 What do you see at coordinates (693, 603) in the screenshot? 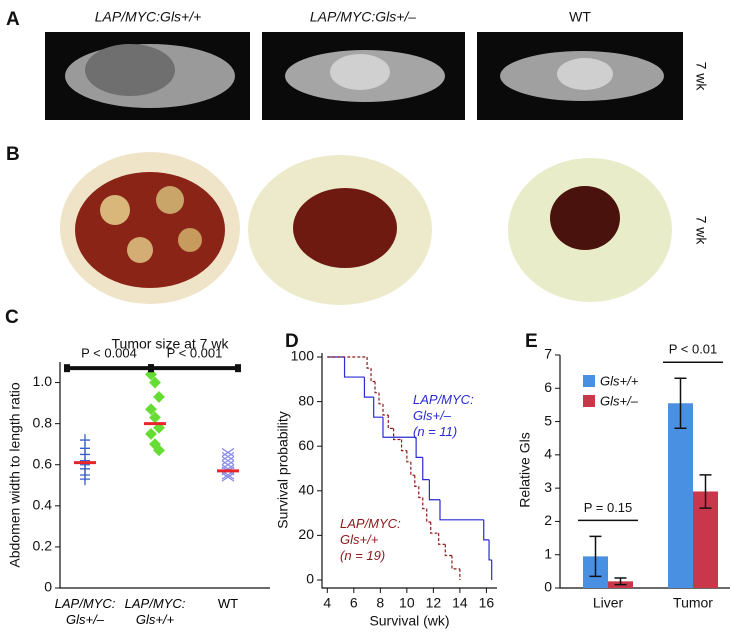
I see `x-tick-label: Tumor` at bounding box center [693, 603].